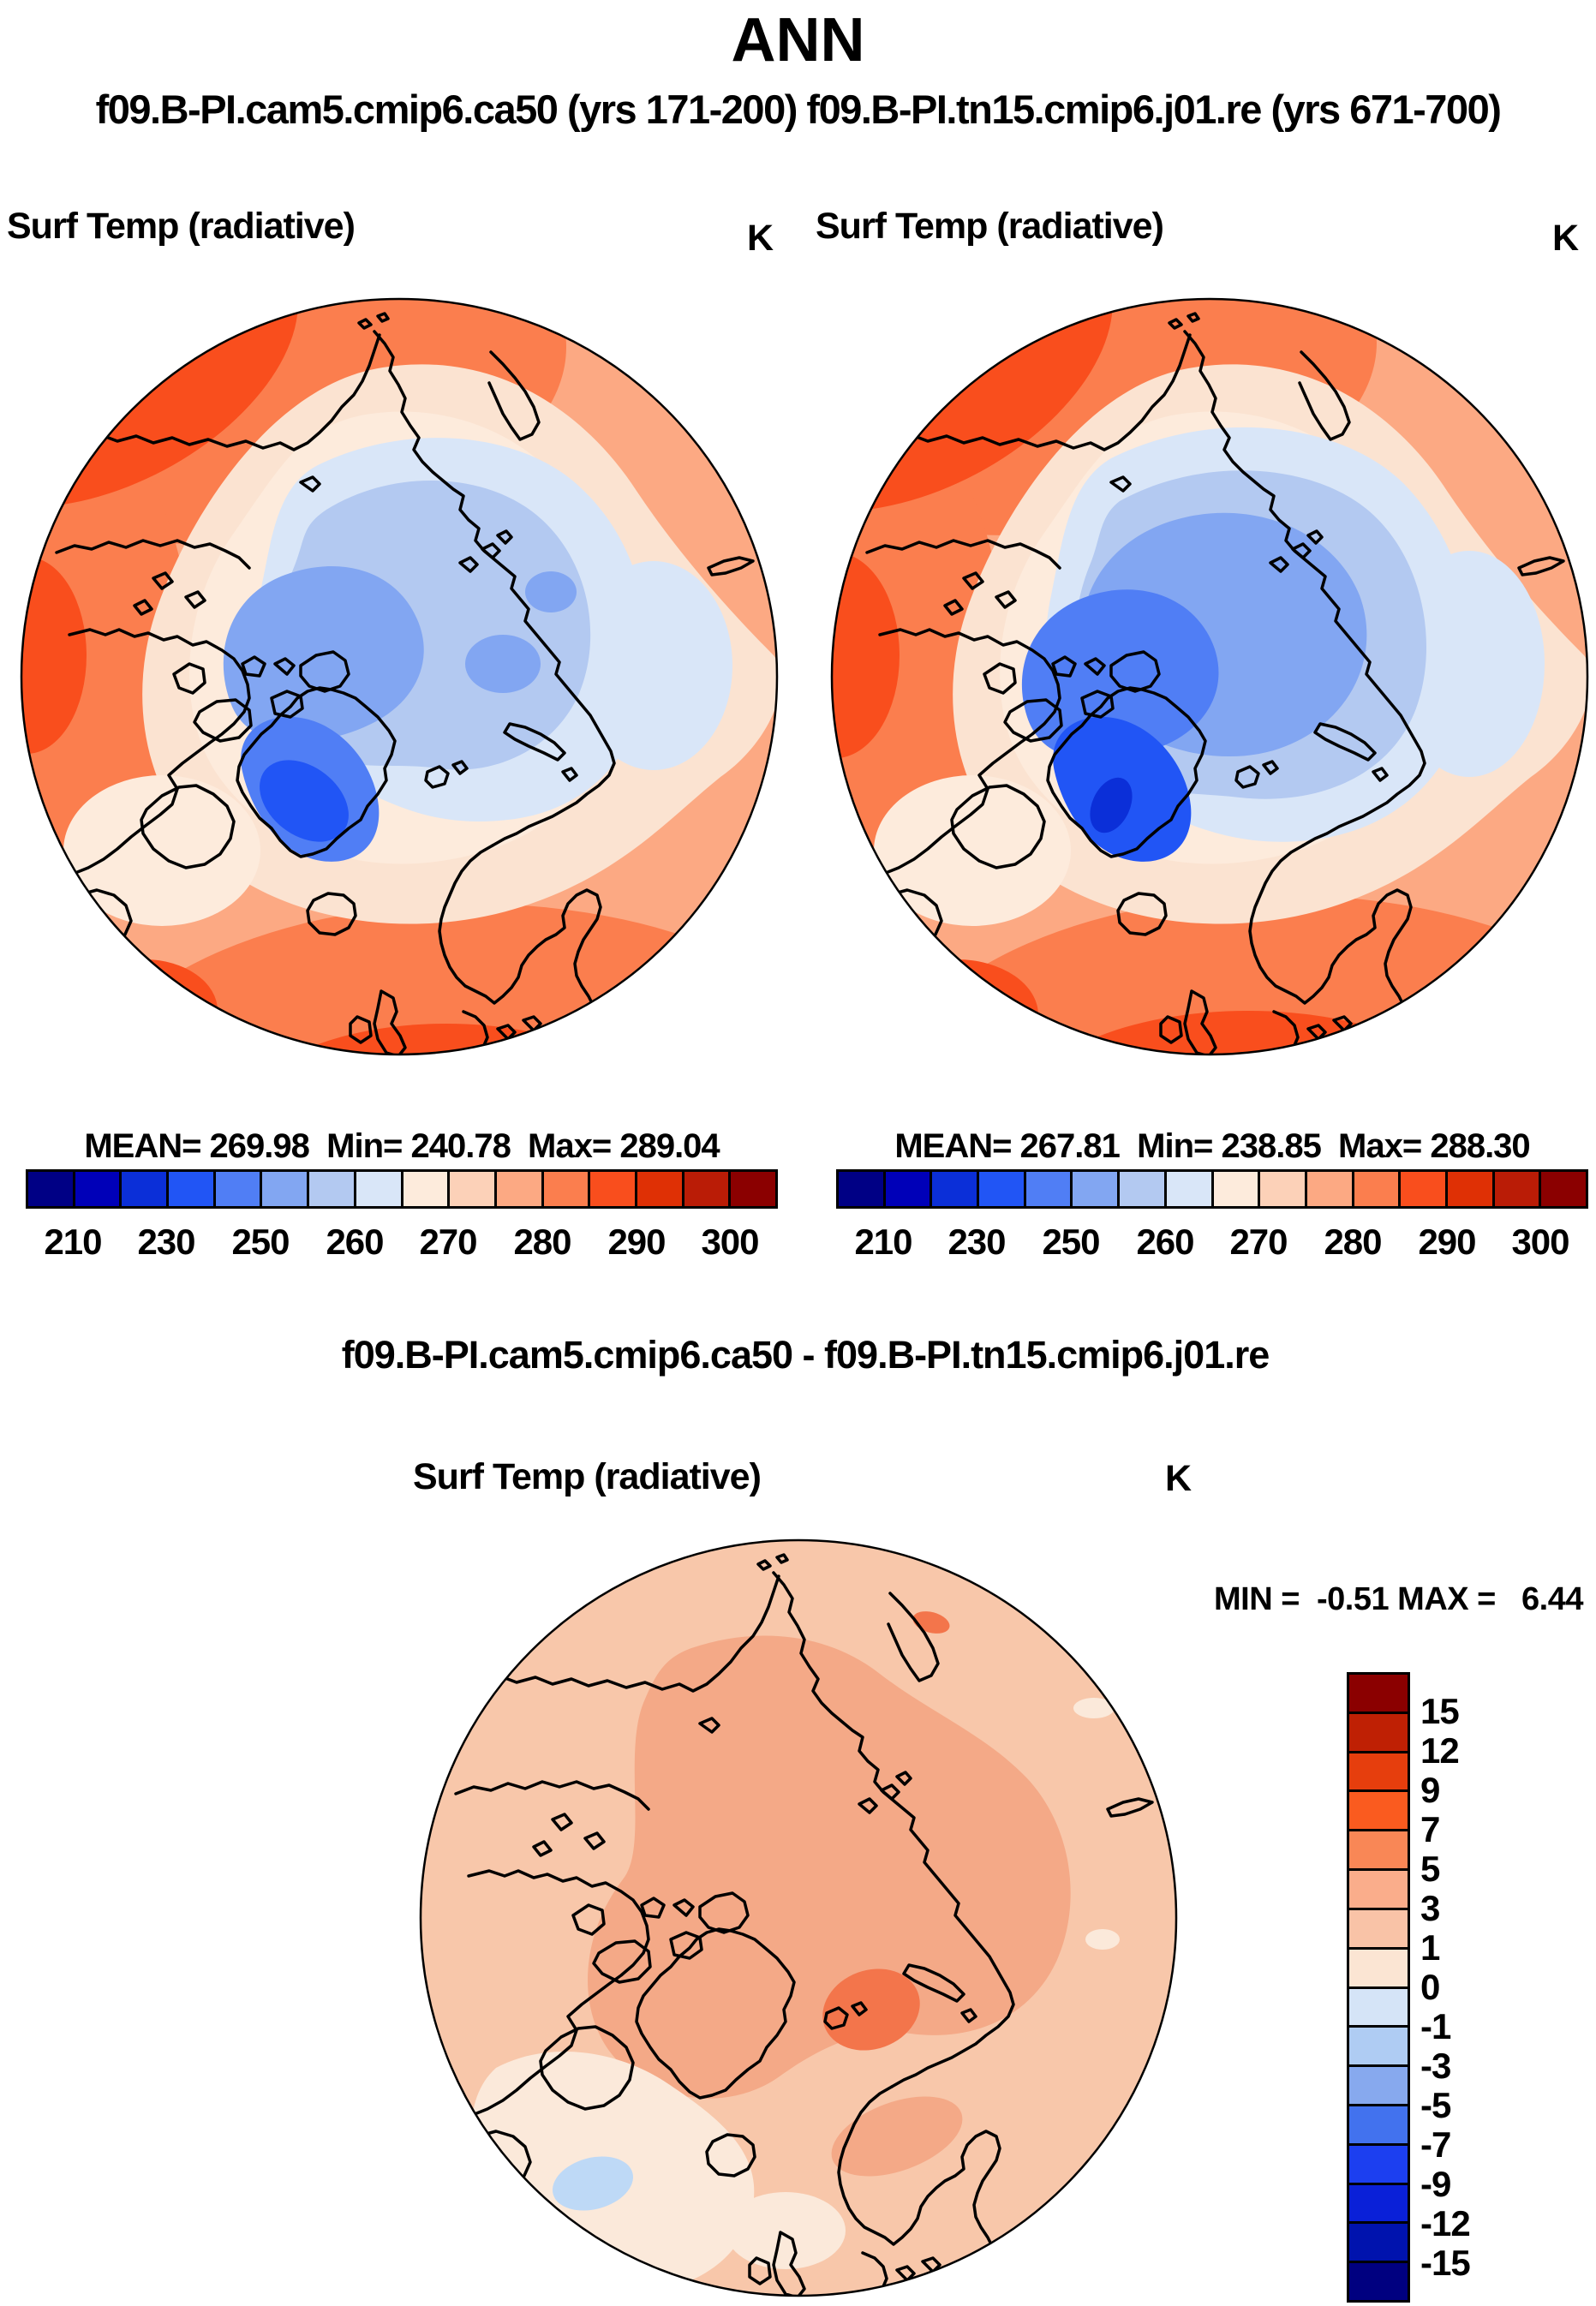 This screenshot has width=1596, height=2306. I want to click on page-title: ANN, so click(798, 40).